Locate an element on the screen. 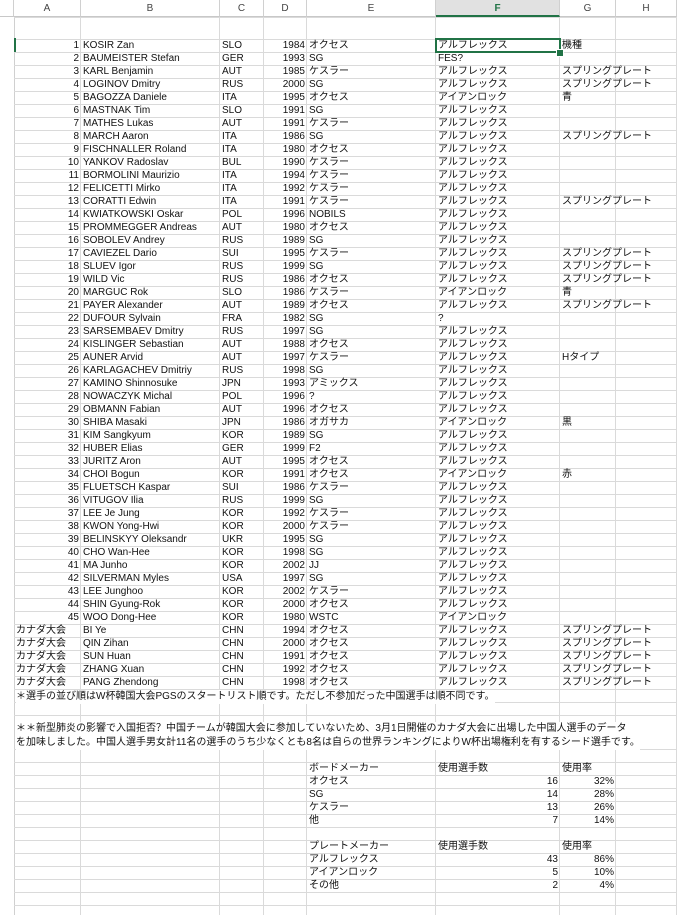 The height and width of the screenshot is (915, 677). player-name-cell: KIM Sangkyum is located at coordinates (117, 435).